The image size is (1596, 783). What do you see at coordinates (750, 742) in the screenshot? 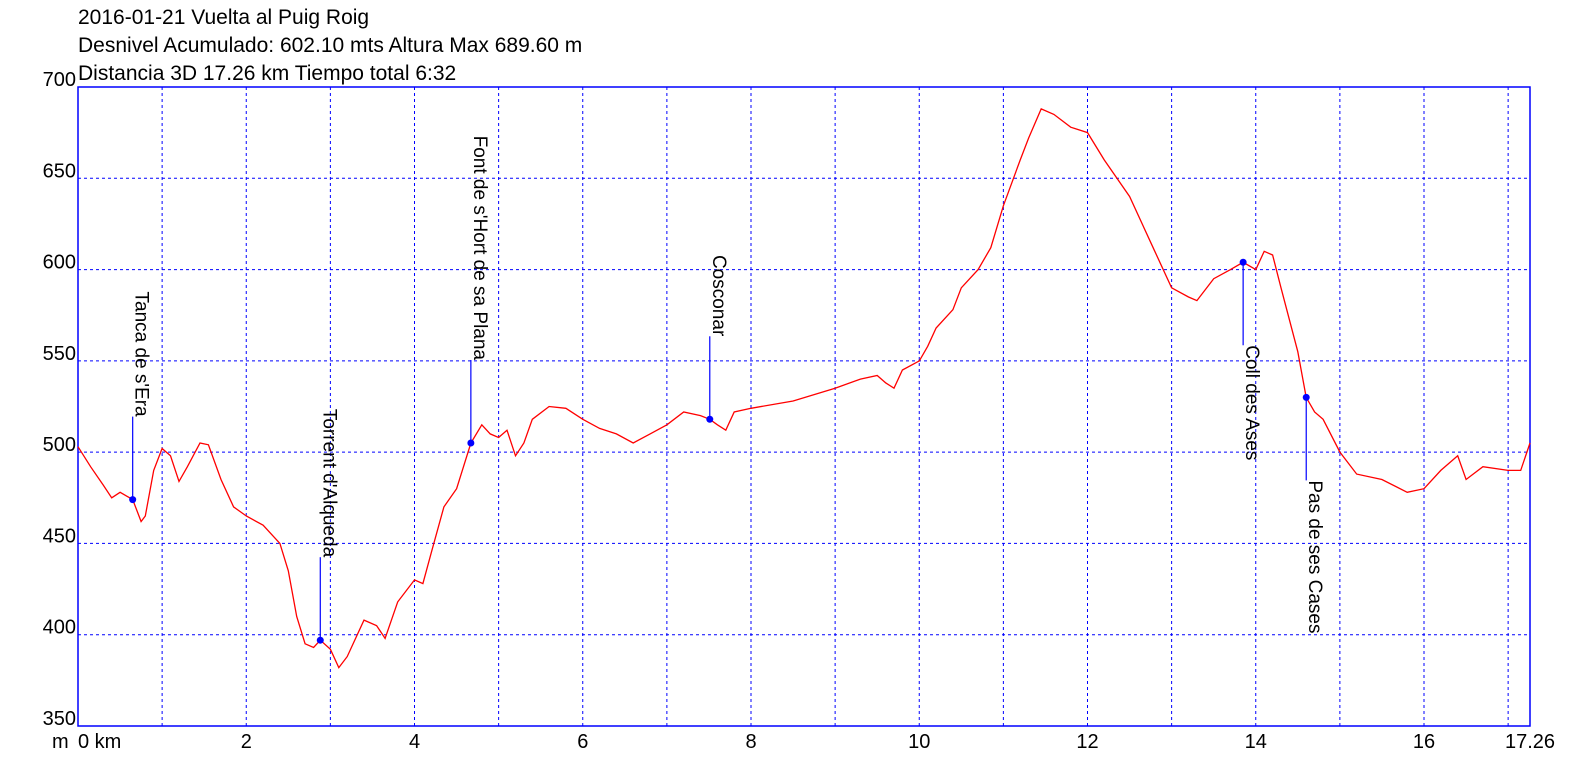
I see `x-tick-label: 8` at bounding box center [750, 742].